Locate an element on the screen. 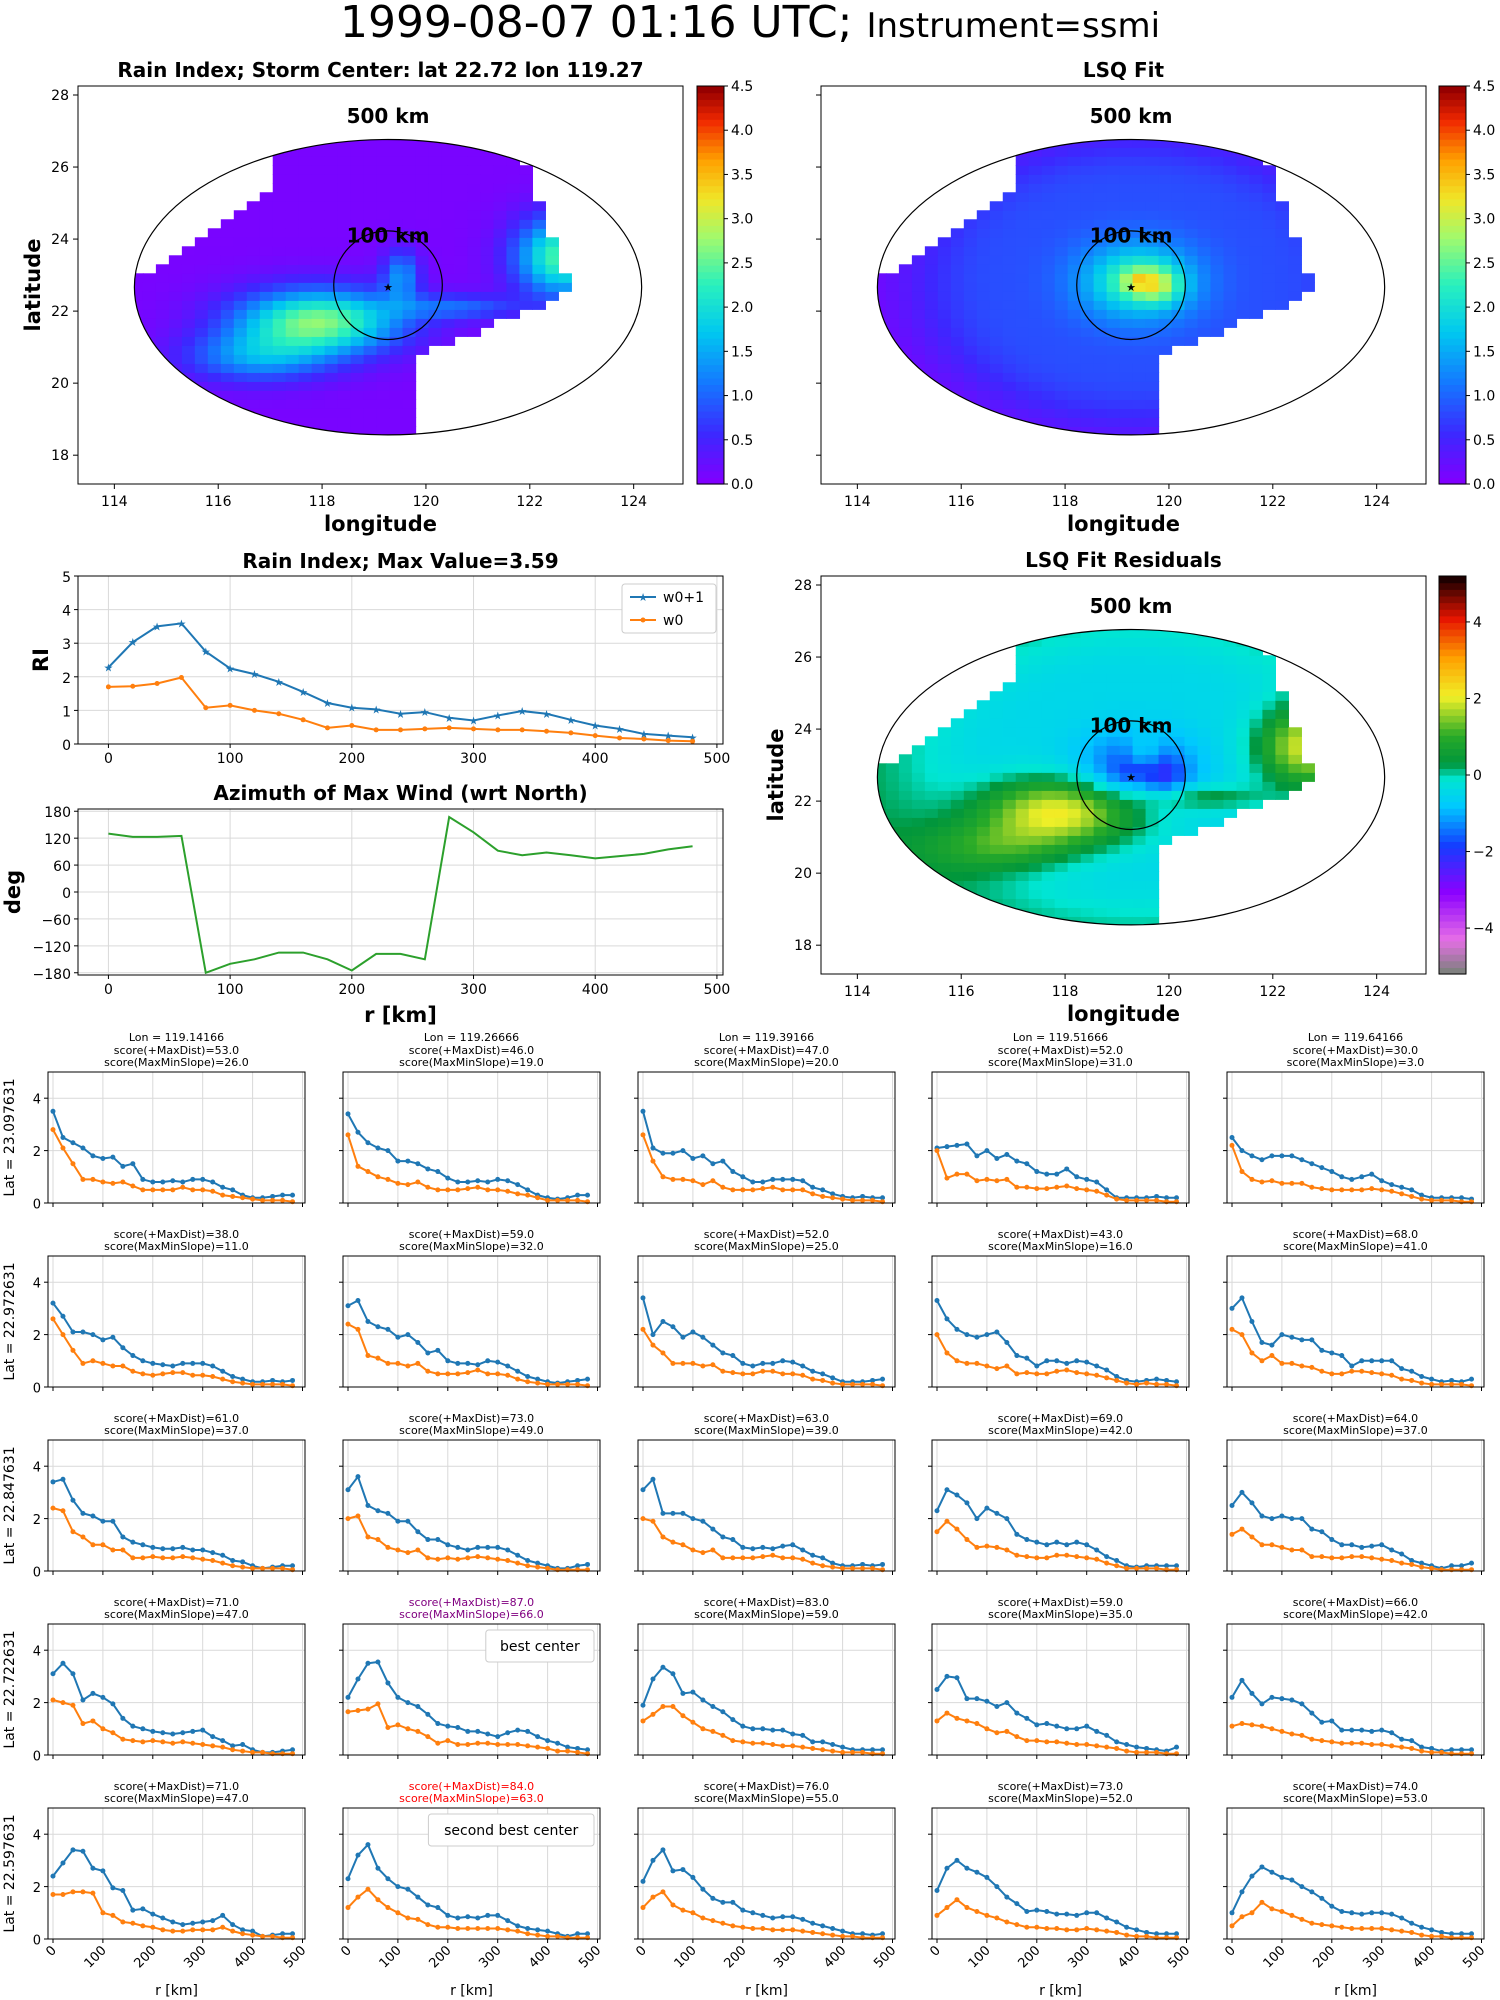 This screenshot has width=1500, height=2000. x-tick-label: 500 is located at coordinates (885, 1957).